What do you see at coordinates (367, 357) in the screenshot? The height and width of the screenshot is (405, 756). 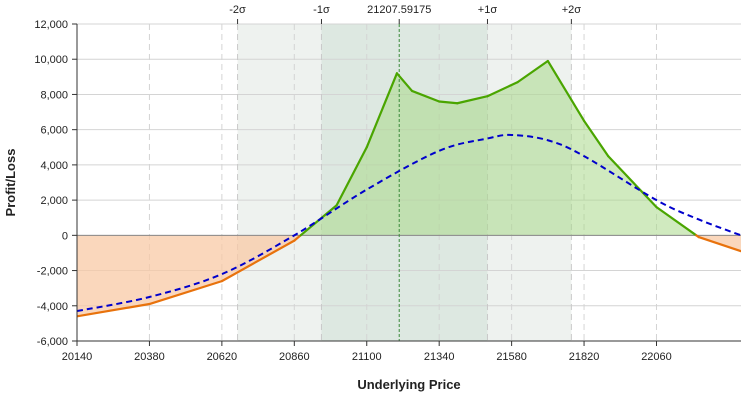 I see `x-tick-label: 21100` at bounding box center [367, 357].